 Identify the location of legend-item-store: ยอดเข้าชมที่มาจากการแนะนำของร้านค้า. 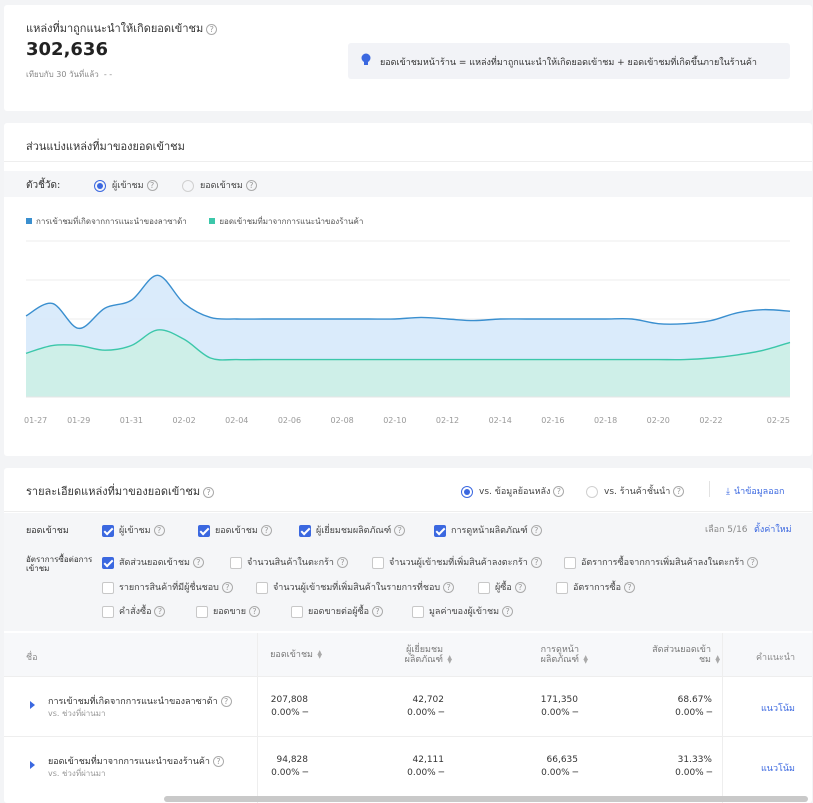
(286, 221).